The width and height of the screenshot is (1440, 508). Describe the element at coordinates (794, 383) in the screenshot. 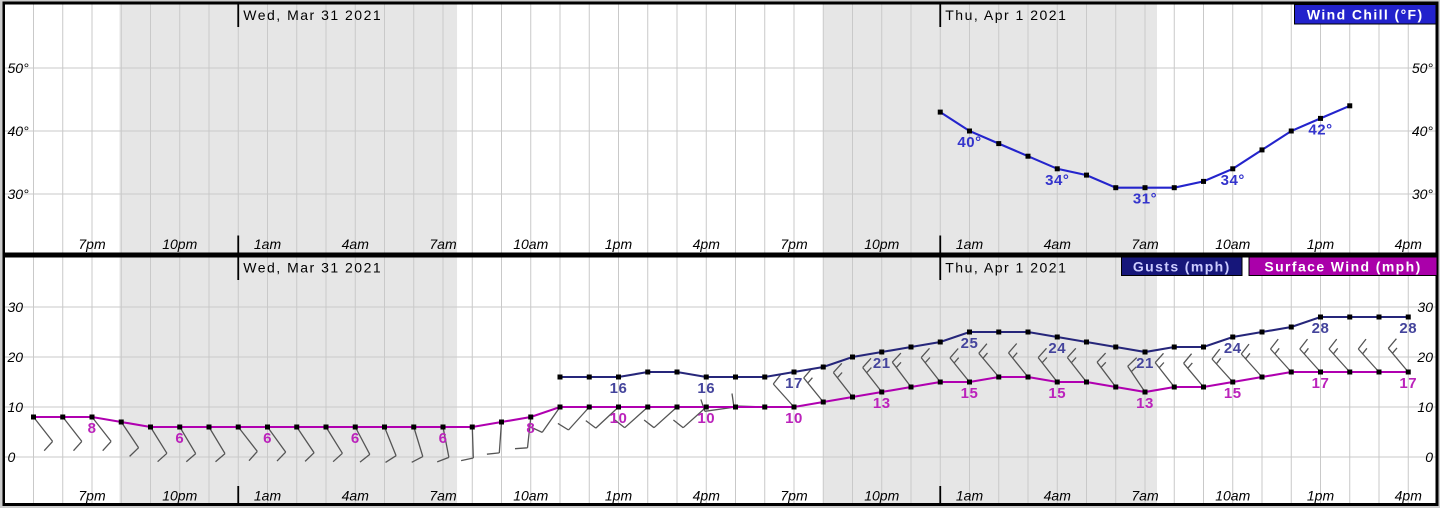

I see `value-label-gusts: 17` at that location.